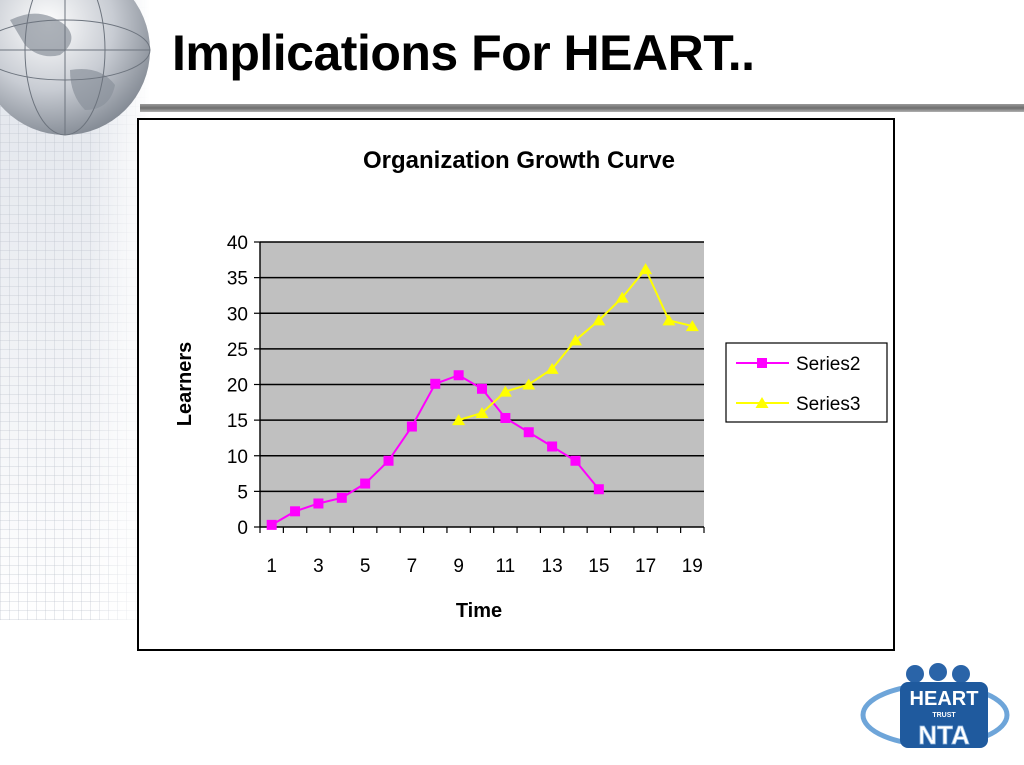 The width and height of the screenshot is (1024, 765). Describe the element at coordinates (828, 404) in the screenshot. I see `legend-label: Series3` at that location.